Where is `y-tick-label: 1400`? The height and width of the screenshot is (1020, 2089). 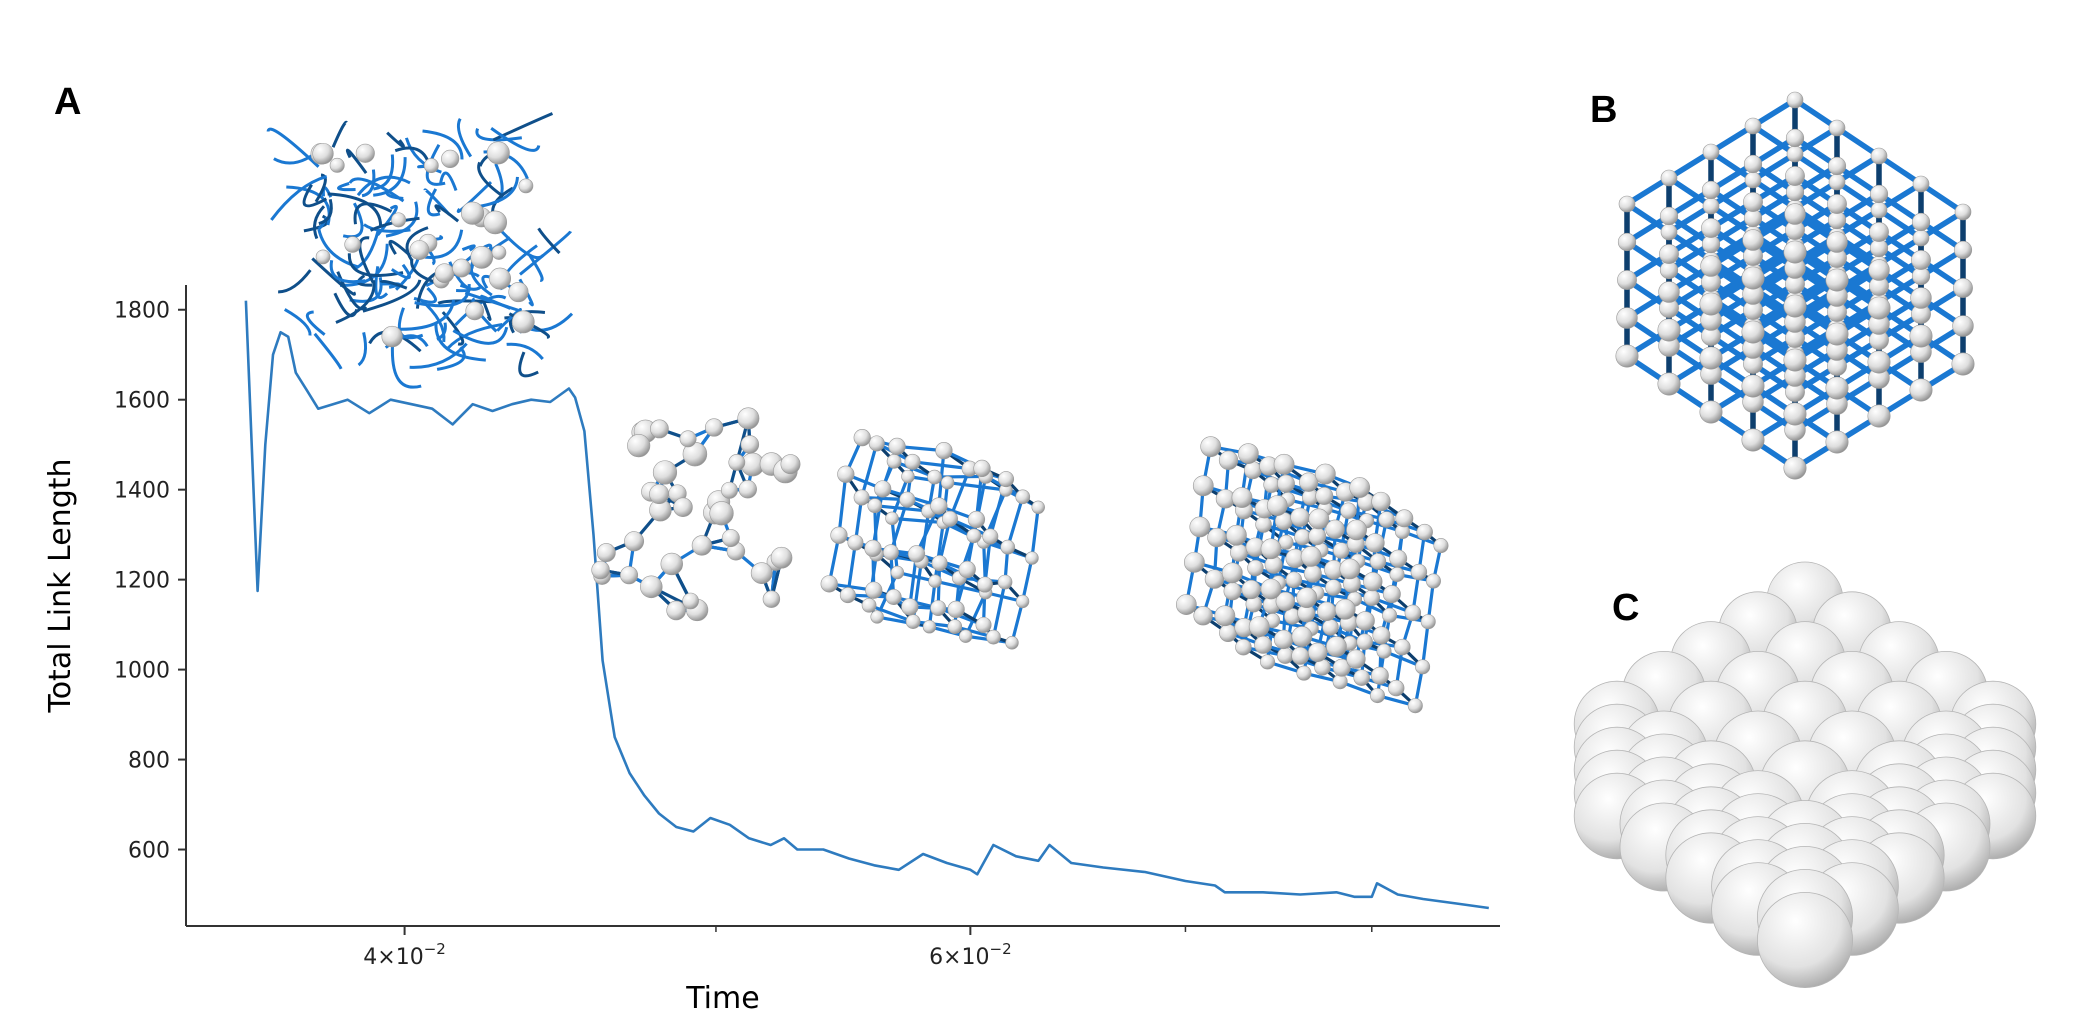 y-tick-label: 1400 is located at coordinates (142, 491).